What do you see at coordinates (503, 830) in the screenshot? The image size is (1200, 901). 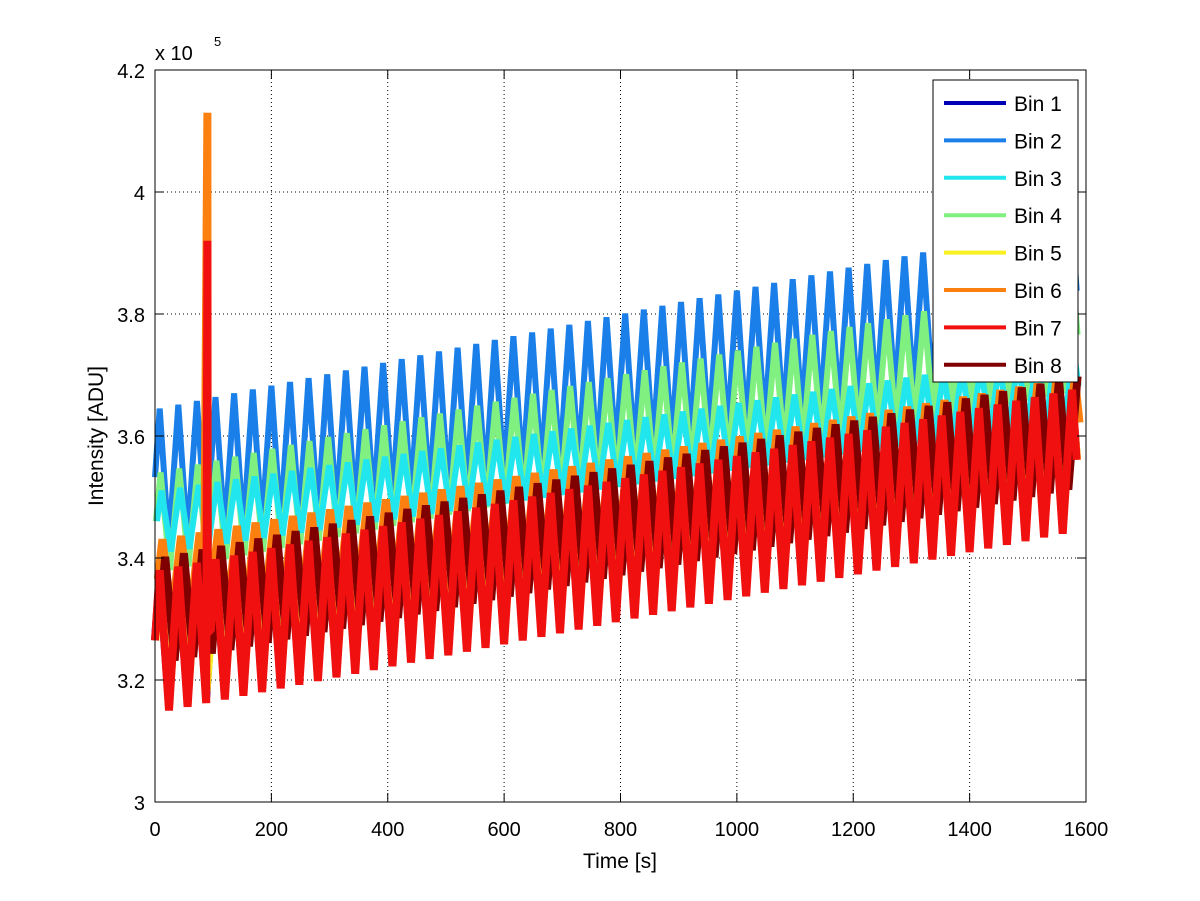 I see `x-tick-label: 600` at bounding box center [503, 830].